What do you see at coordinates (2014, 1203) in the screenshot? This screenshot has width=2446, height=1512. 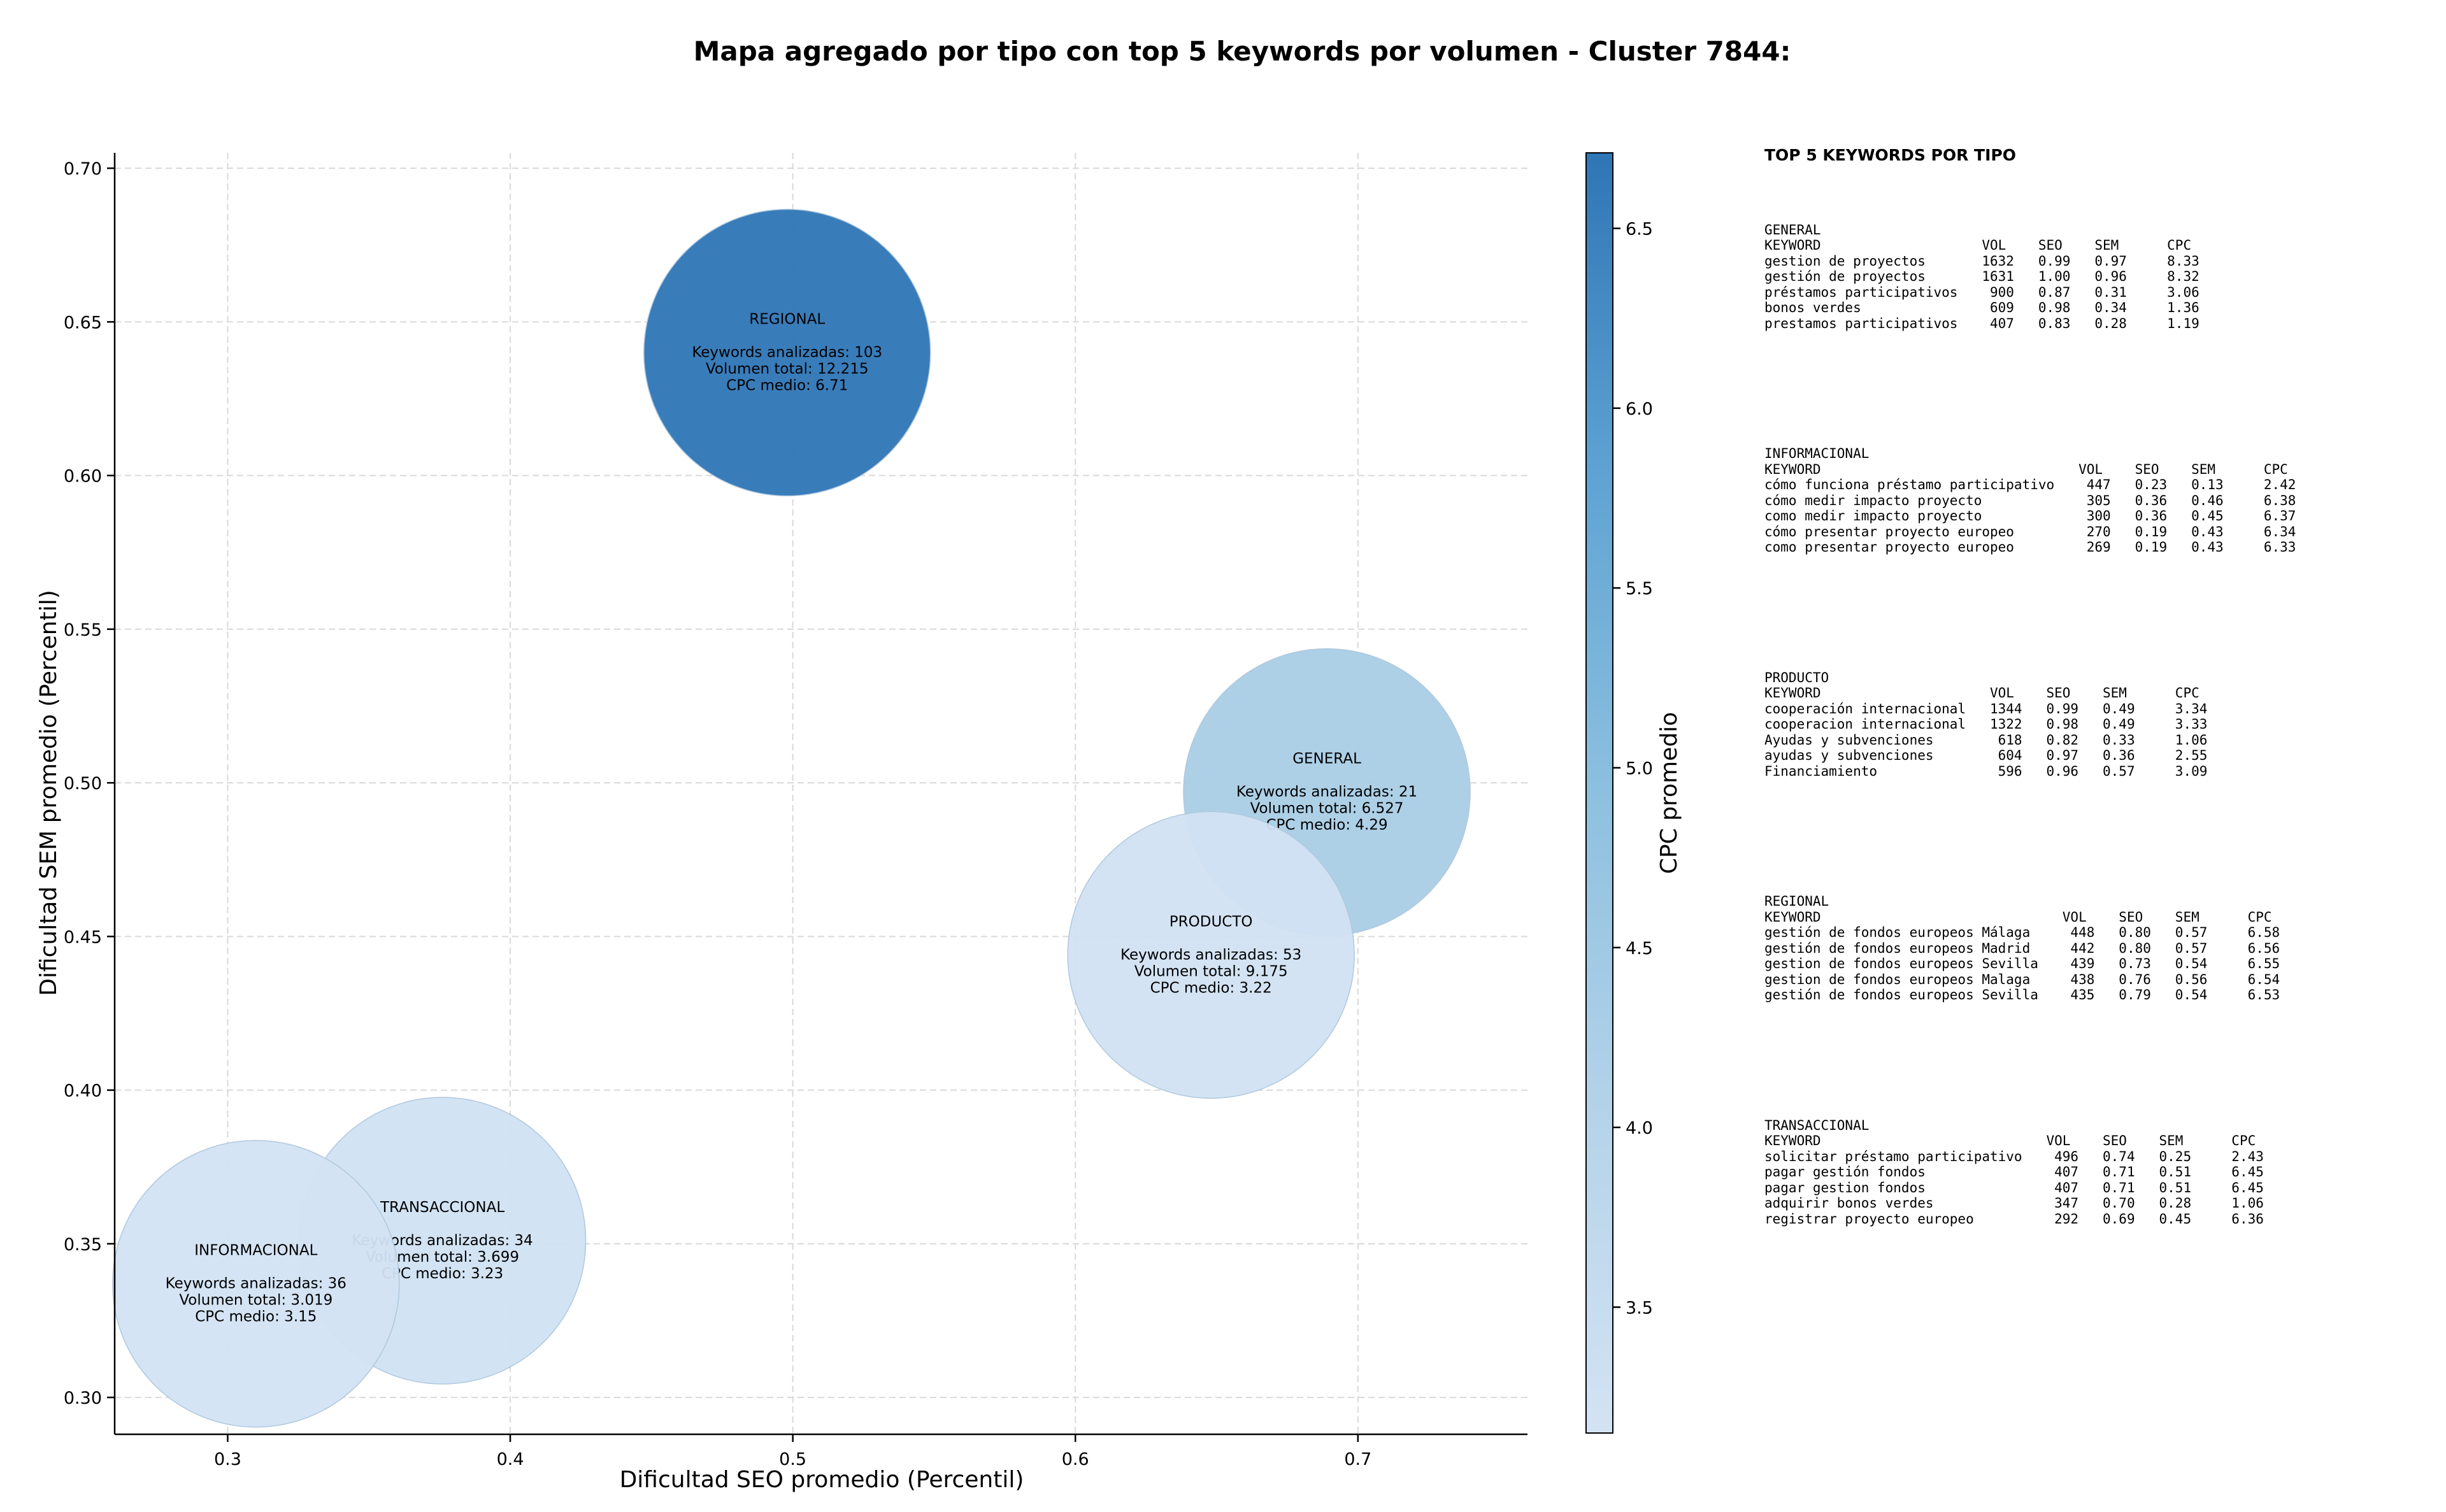 I see `keyword-row: adquirir bonos verdes 347 0.70 0.28 1.06` at bounding box center [2014, 1203].